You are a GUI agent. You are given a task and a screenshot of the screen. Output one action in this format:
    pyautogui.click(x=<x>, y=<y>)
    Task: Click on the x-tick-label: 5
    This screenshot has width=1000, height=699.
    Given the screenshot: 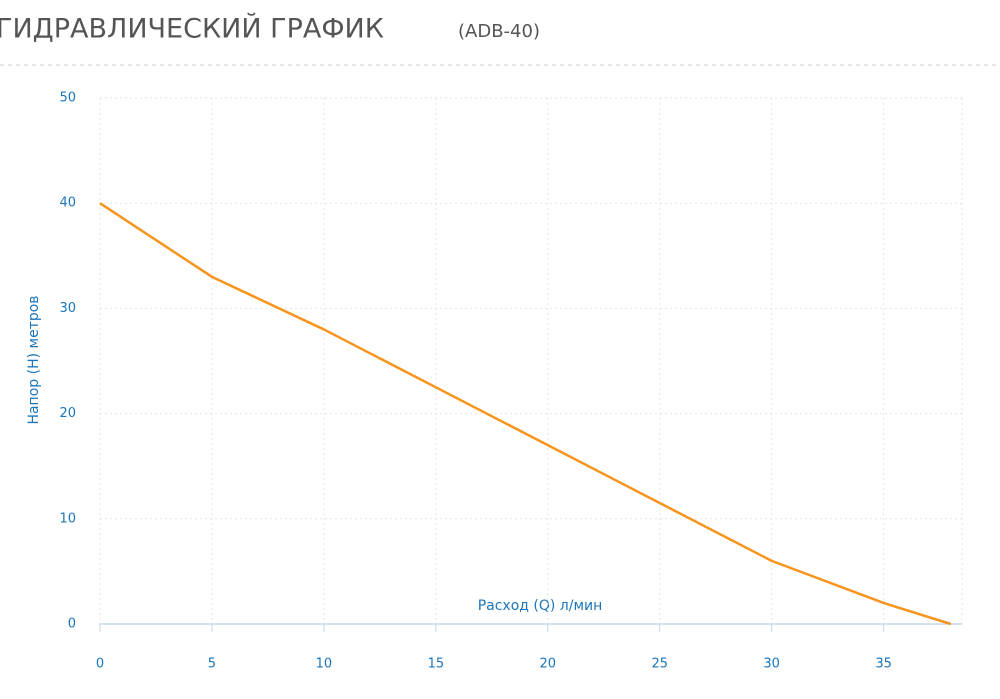 What is the action you would take?
    pyautogui.click(x=212, y=664)
    